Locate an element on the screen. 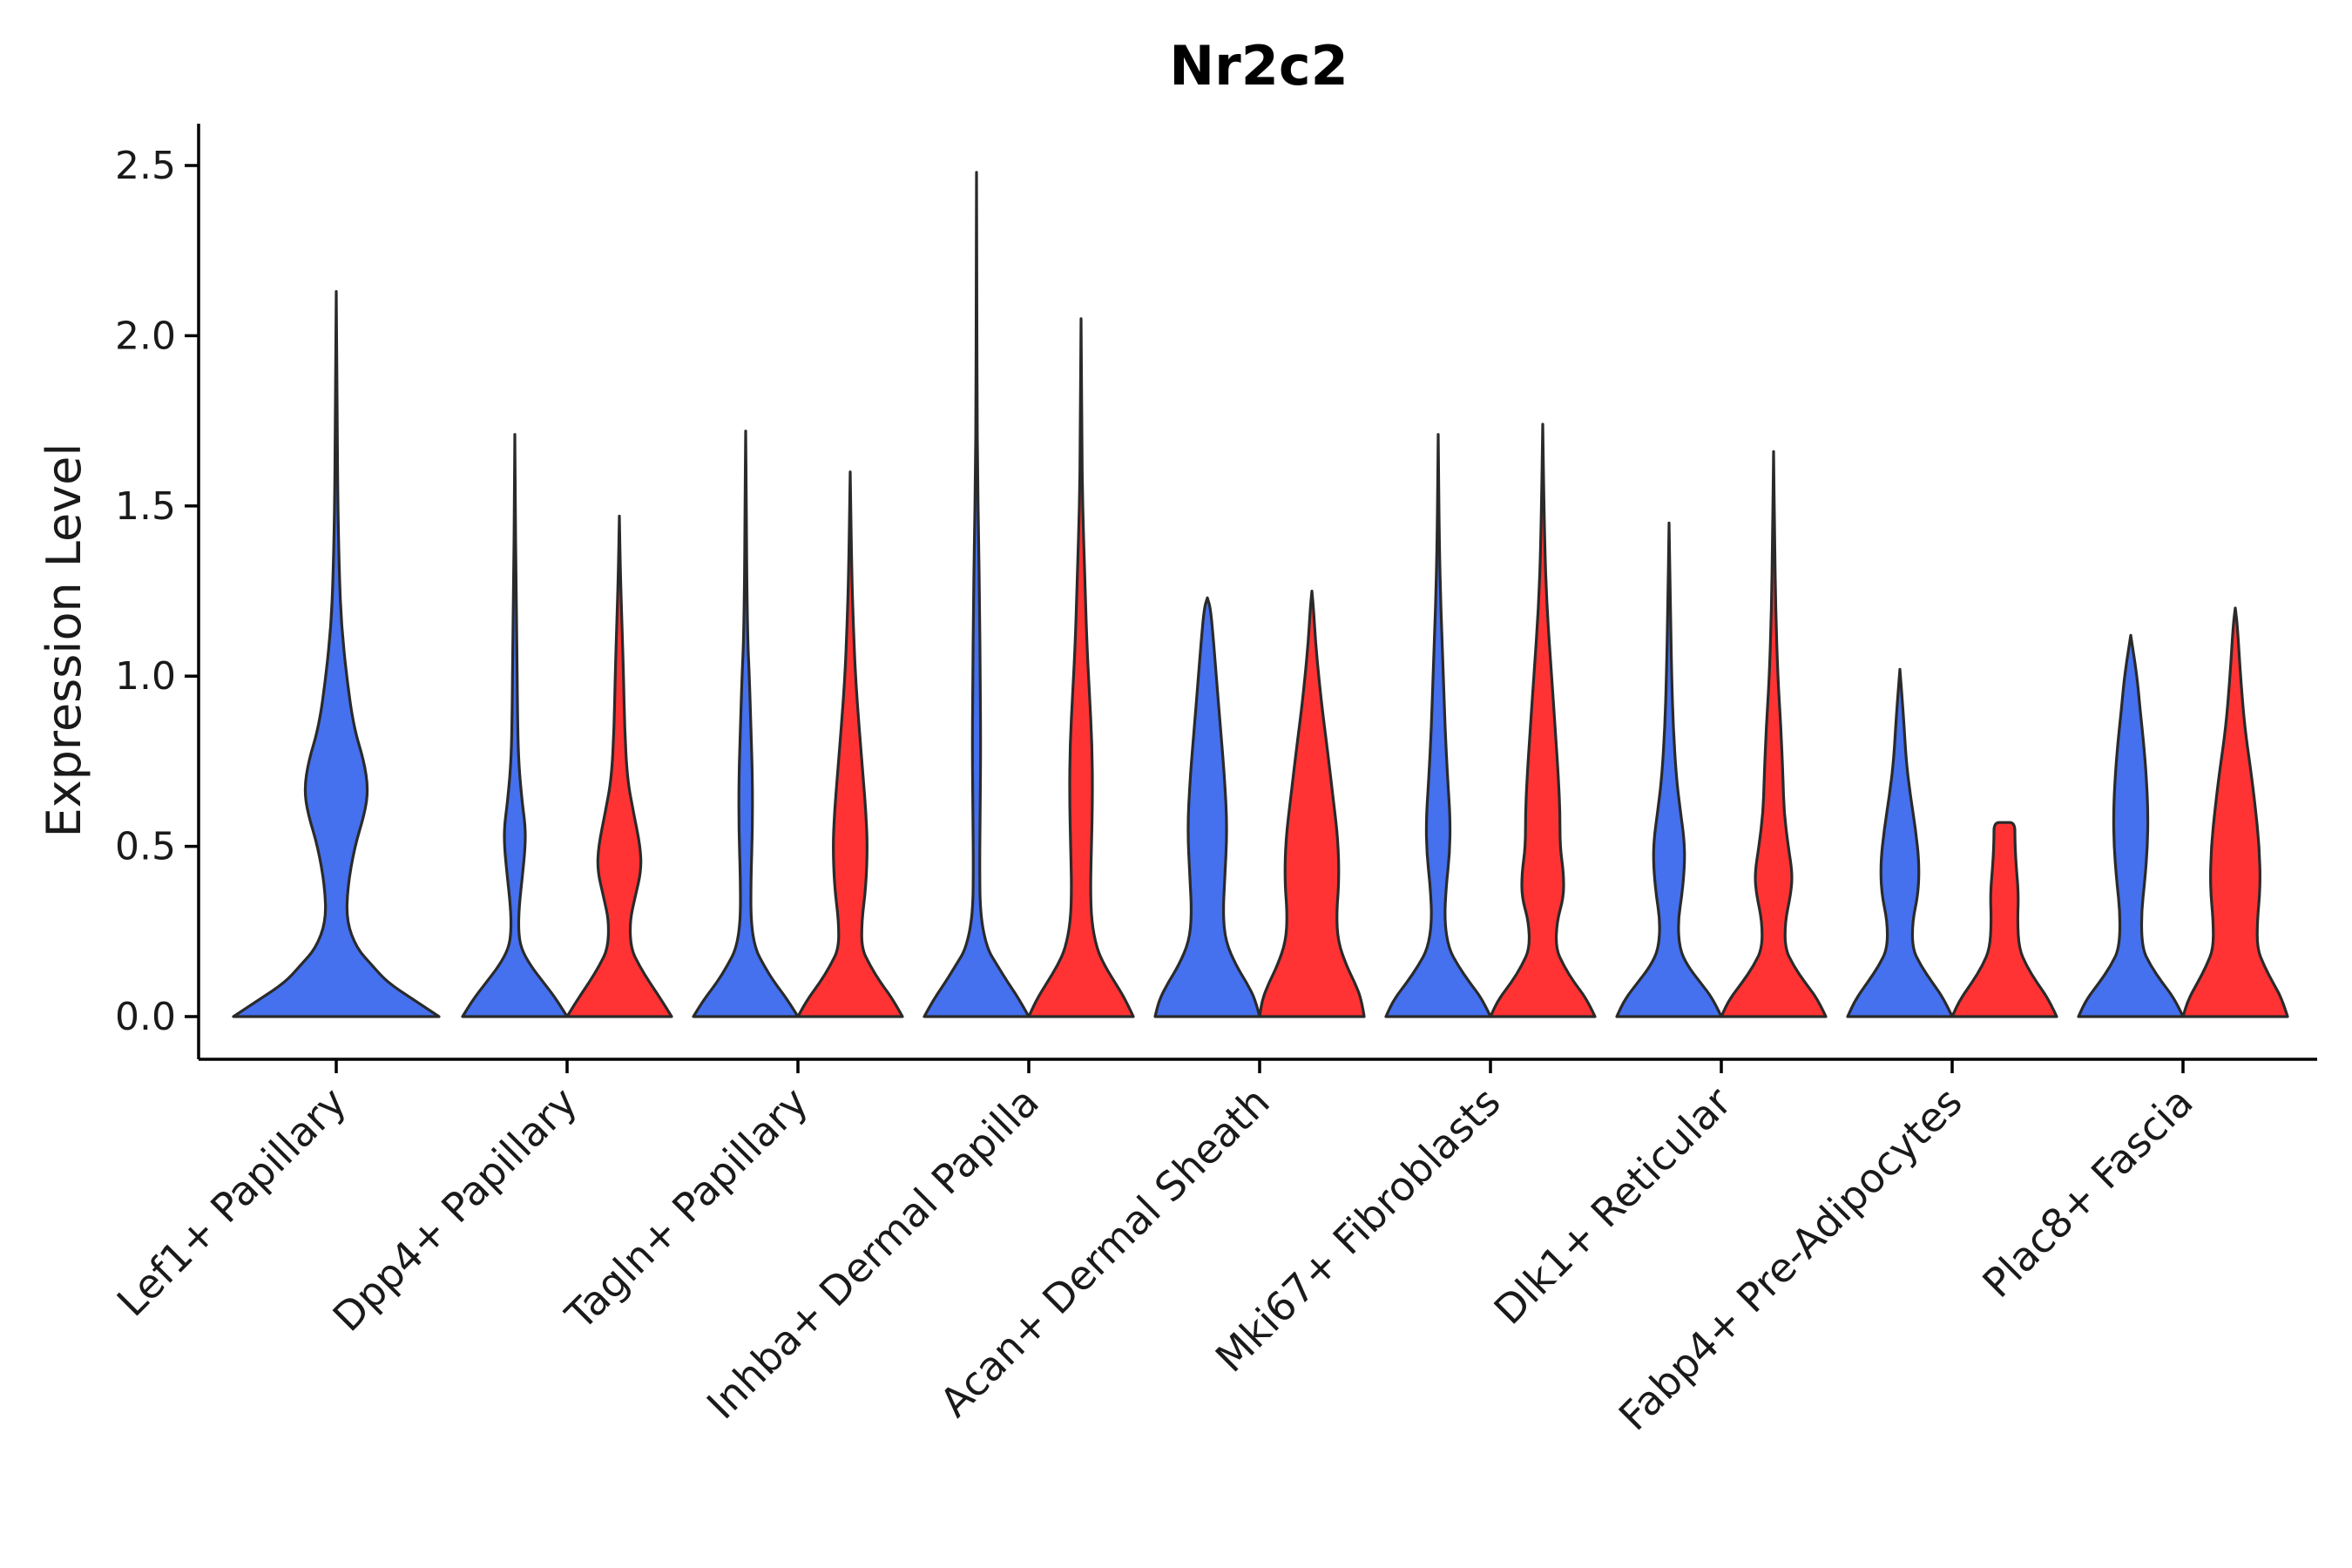 This screenshot has width=2352, height=1568. x-tick-label-2: Dpp4+ Papillary is located at coordinates (455, 1209).